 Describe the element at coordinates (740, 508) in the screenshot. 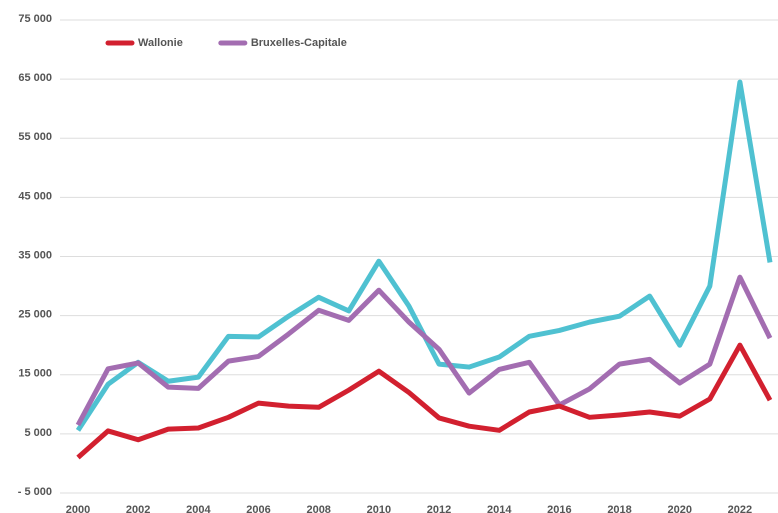

I see `x-tick-label: 2022` at that location.